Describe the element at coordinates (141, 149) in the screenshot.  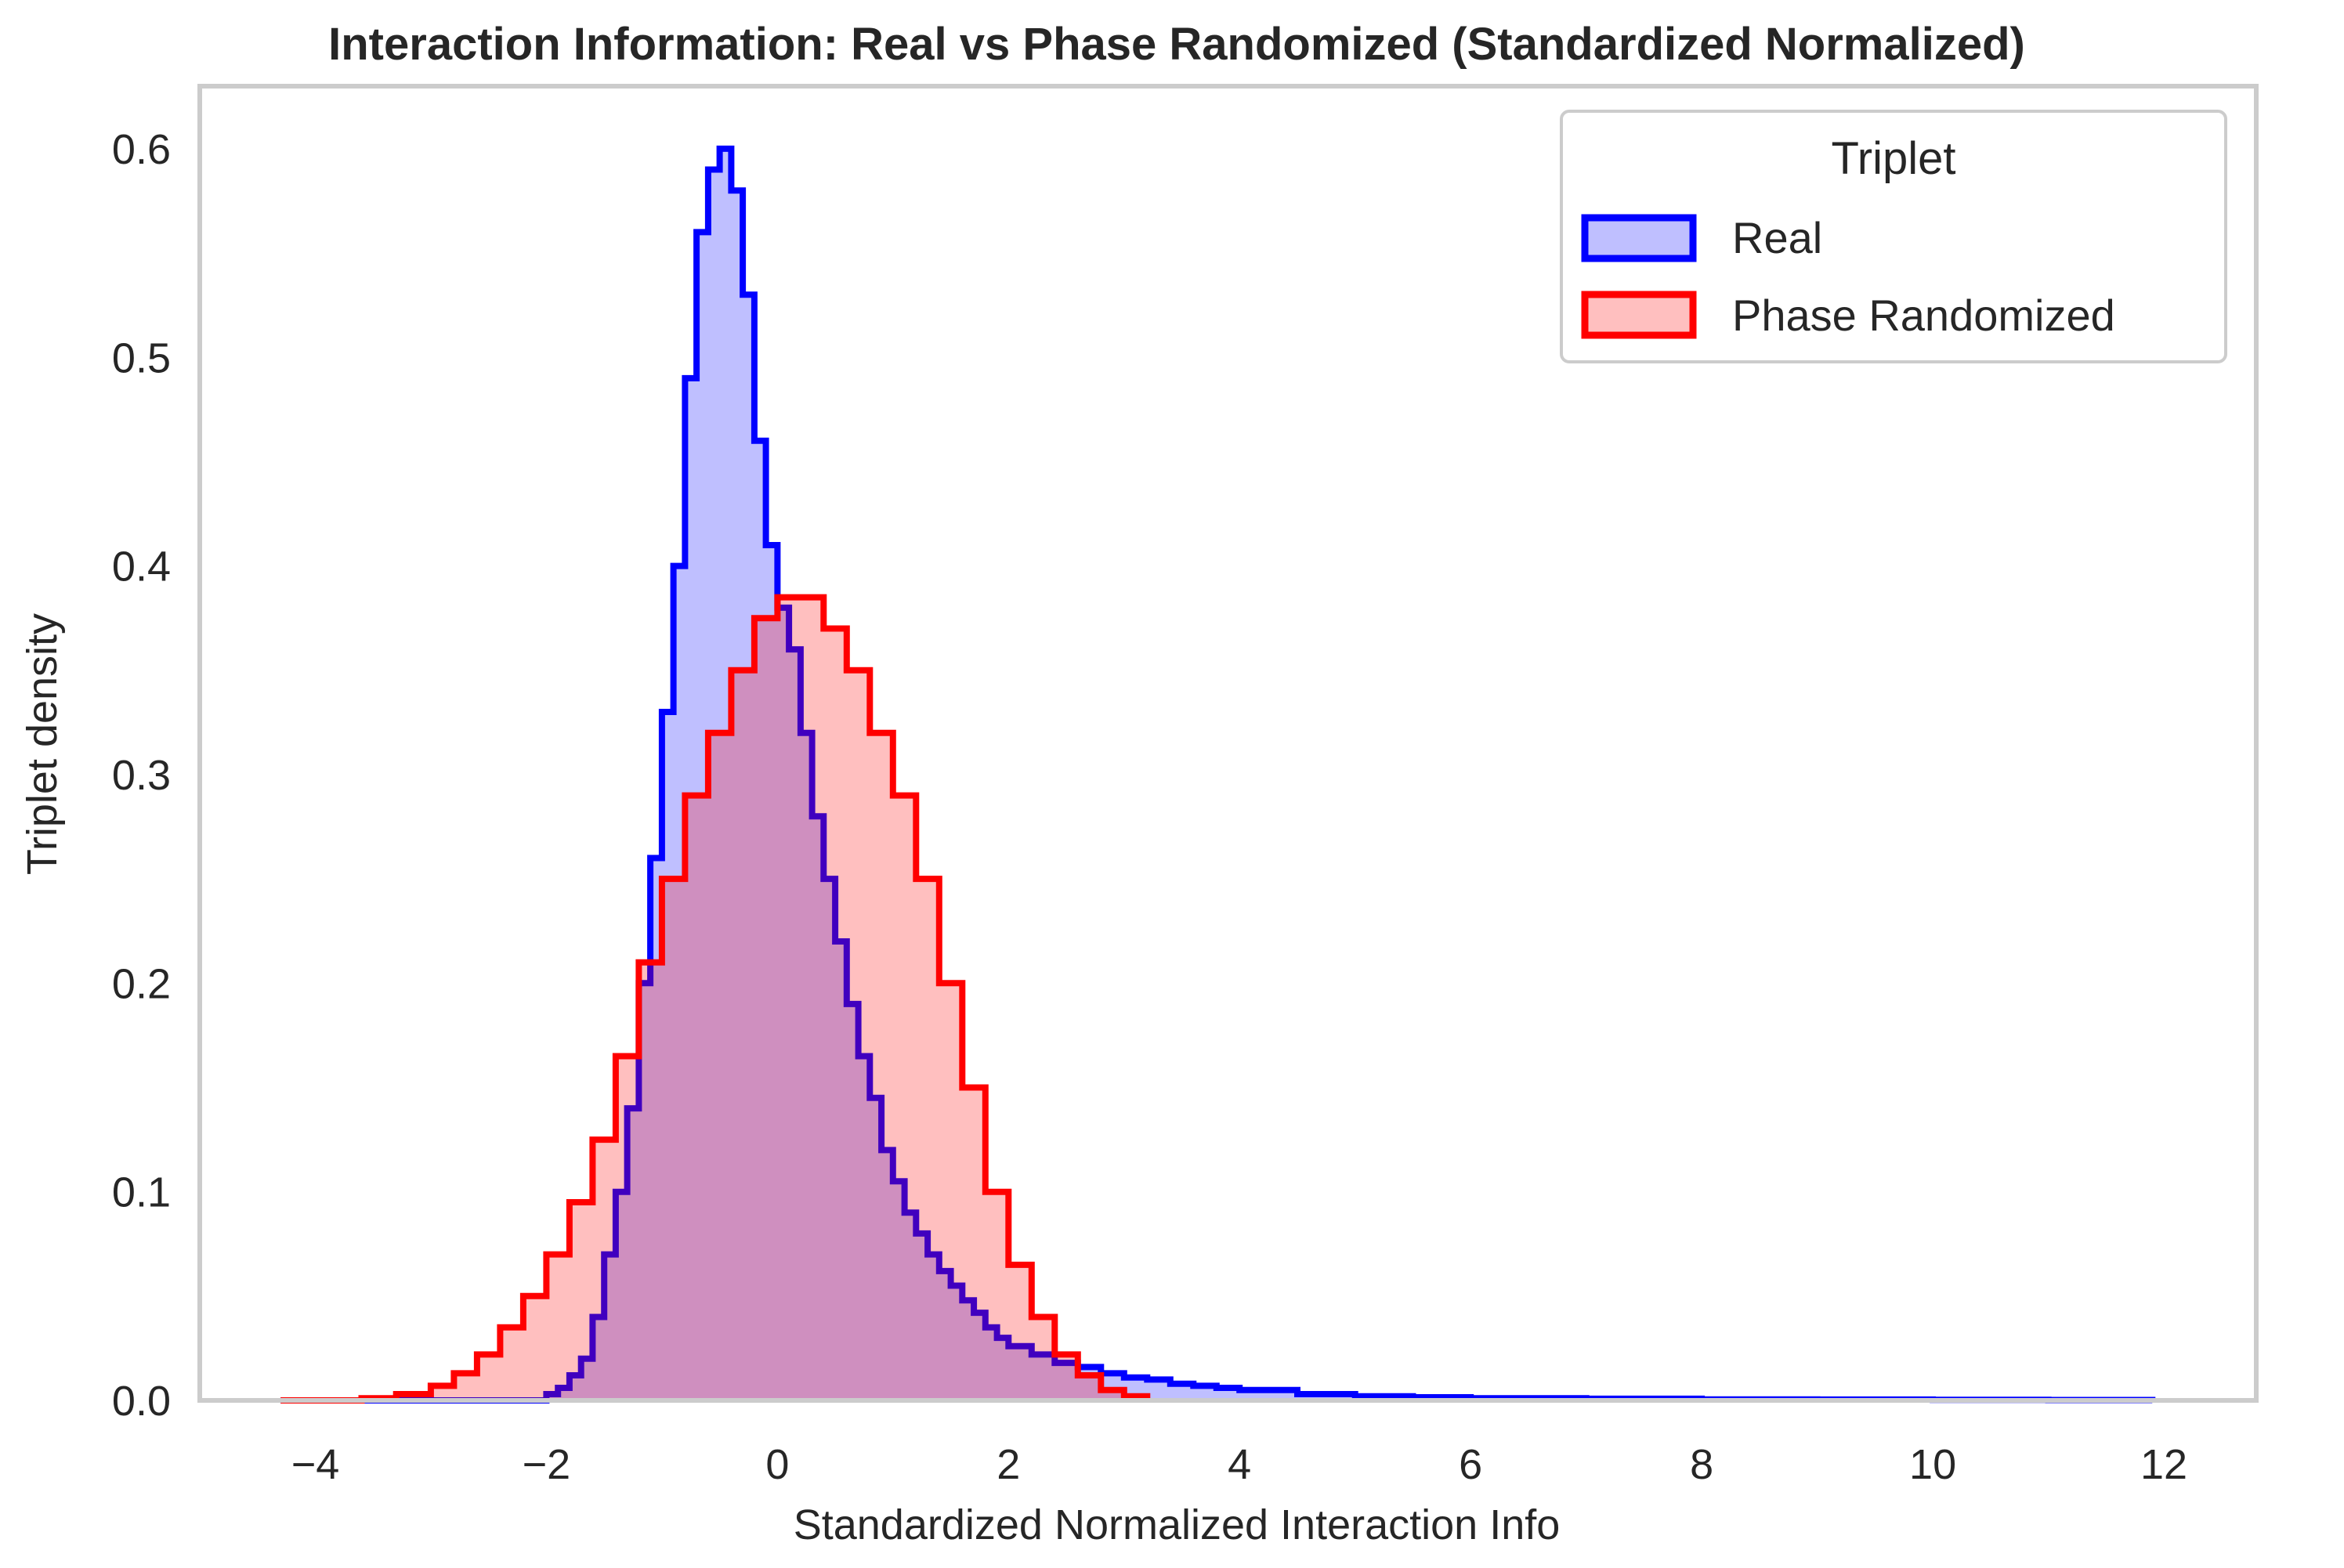
I see `y-tick-label: 0.6` at that location.